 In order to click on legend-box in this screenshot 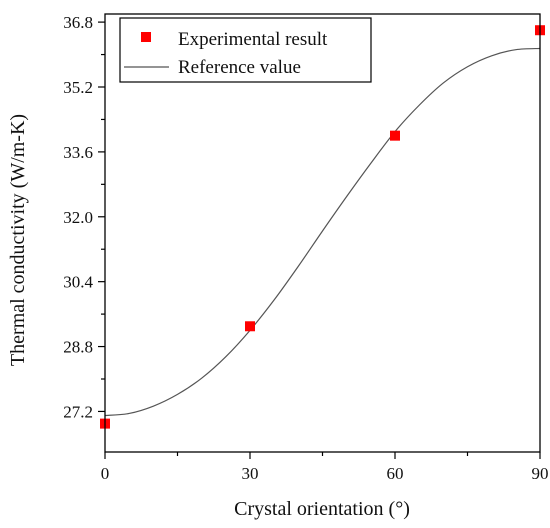, I will do `click(245, 50)`.